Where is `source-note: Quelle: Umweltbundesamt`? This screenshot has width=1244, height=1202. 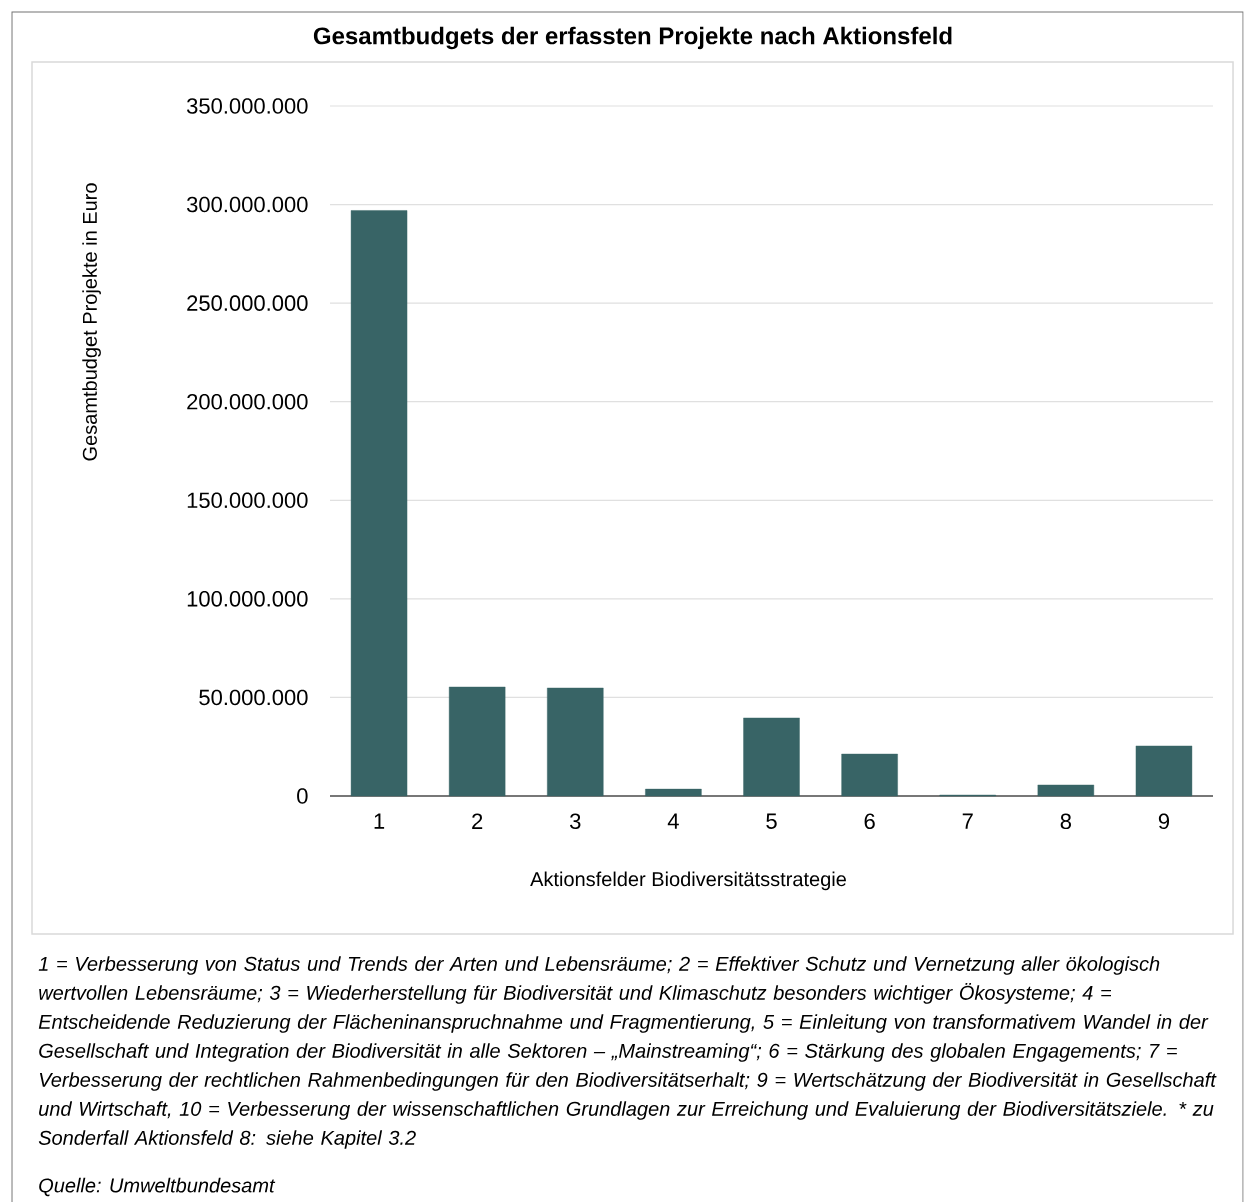 source-note: Quelle: Umweltbundesamt is located at coordinates (157, 1187).